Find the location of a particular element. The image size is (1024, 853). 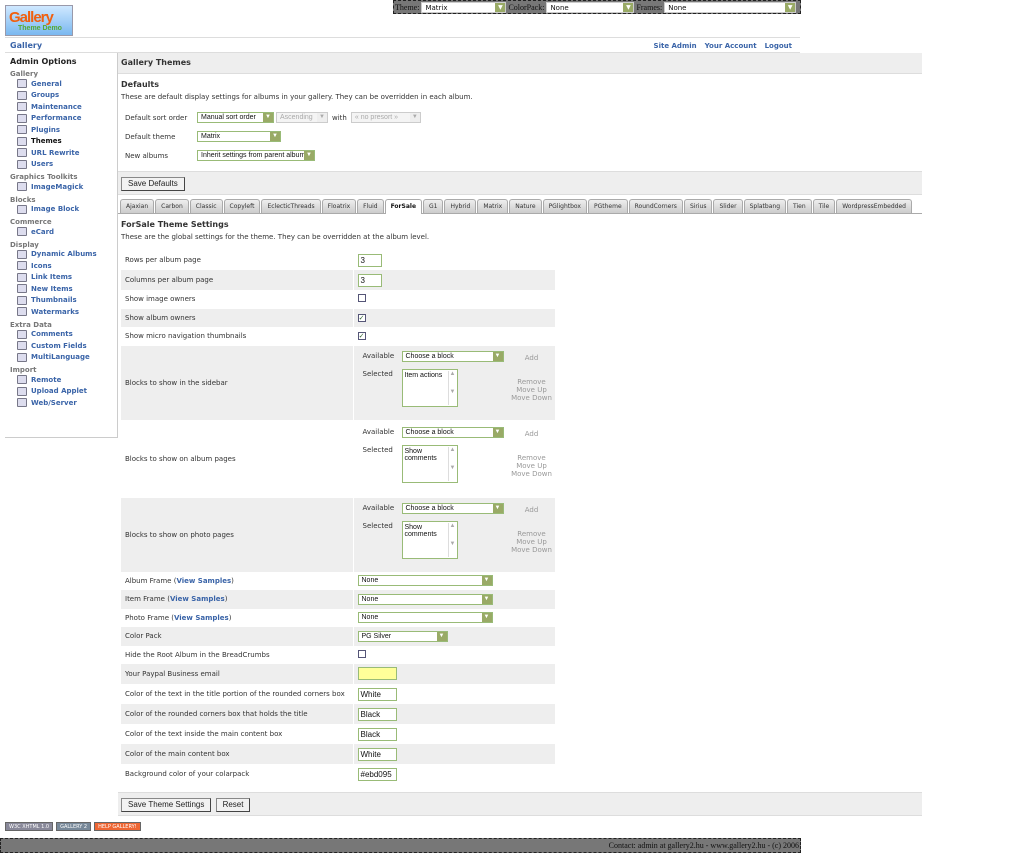

background-color-of-your-colarpack-input: #ebd095 is located at coordinates (377, 774).